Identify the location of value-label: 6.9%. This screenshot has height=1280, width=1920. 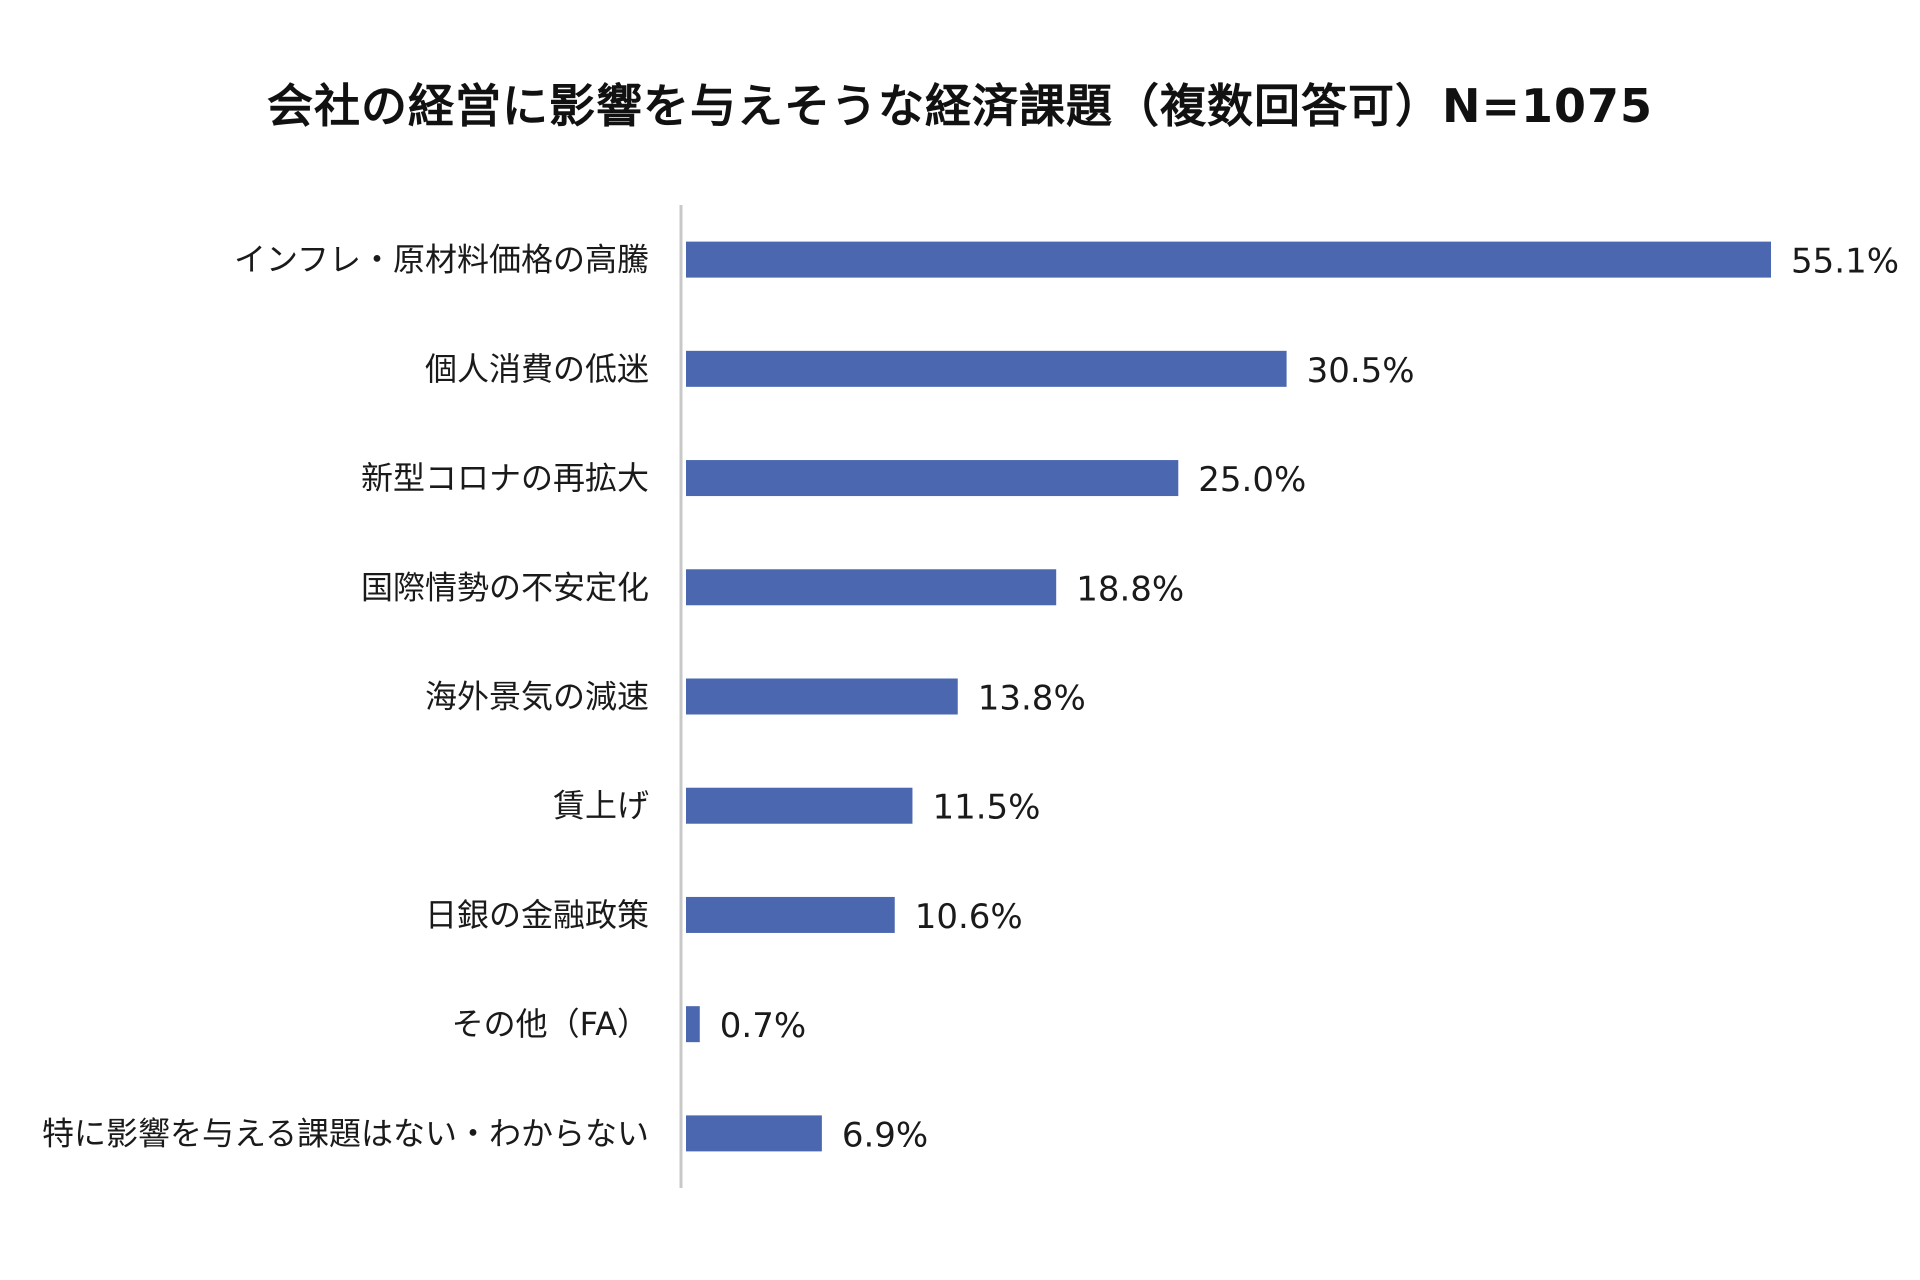
(885, 1135).